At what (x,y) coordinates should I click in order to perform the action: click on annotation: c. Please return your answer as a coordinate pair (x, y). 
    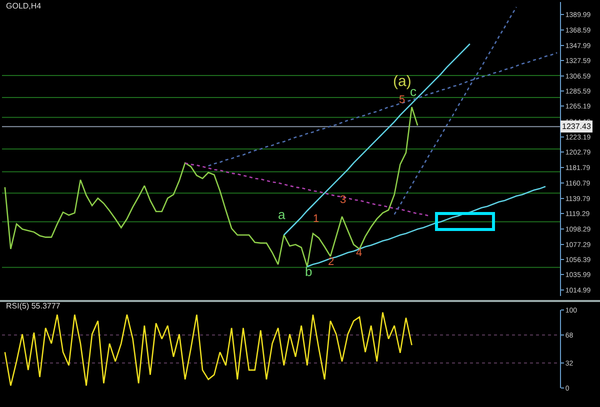
    Looking at the image, I should click on (413, 91).